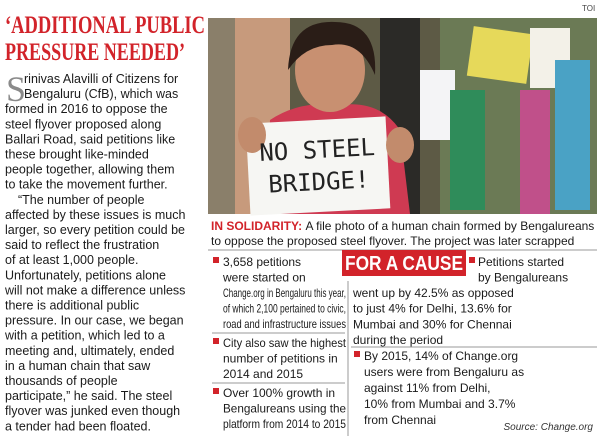  I want to click on bullet-line: Mumbai and 30% for Chennai, so click(432, 324).